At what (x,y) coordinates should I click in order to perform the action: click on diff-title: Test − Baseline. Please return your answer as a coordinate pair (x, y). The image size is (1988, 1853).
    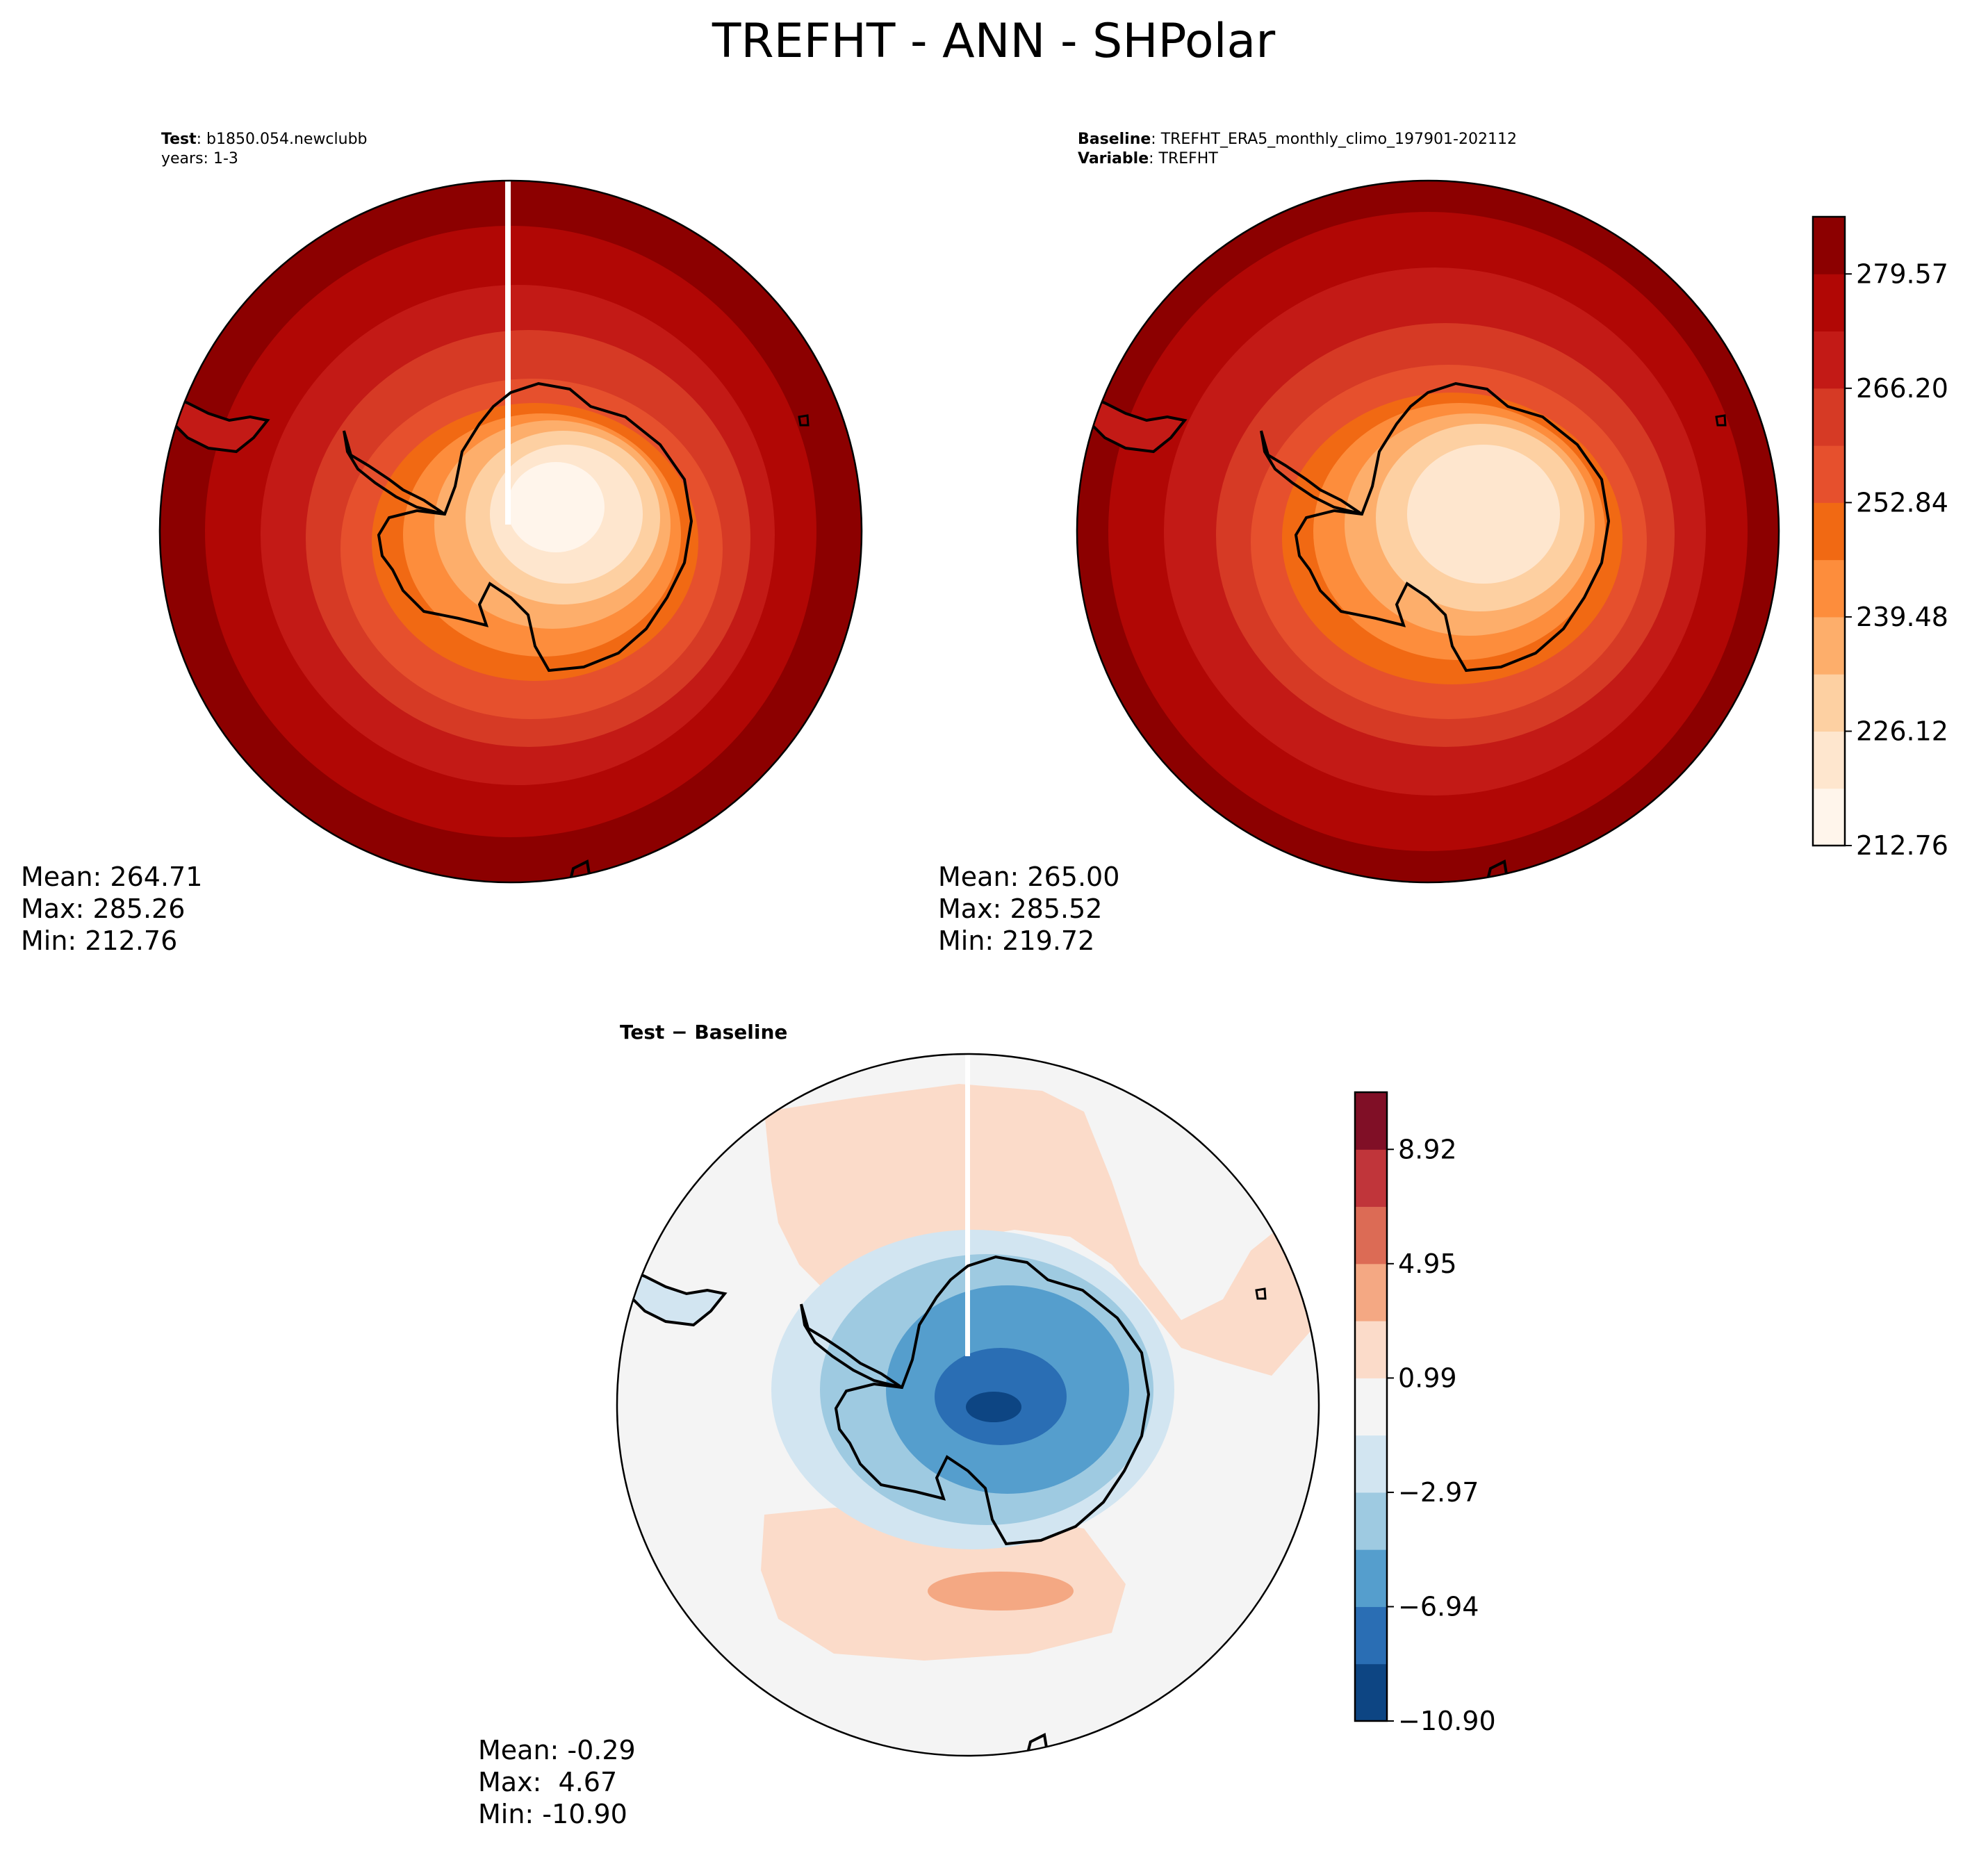
    Looking at the image, I should click on (703, 1032).